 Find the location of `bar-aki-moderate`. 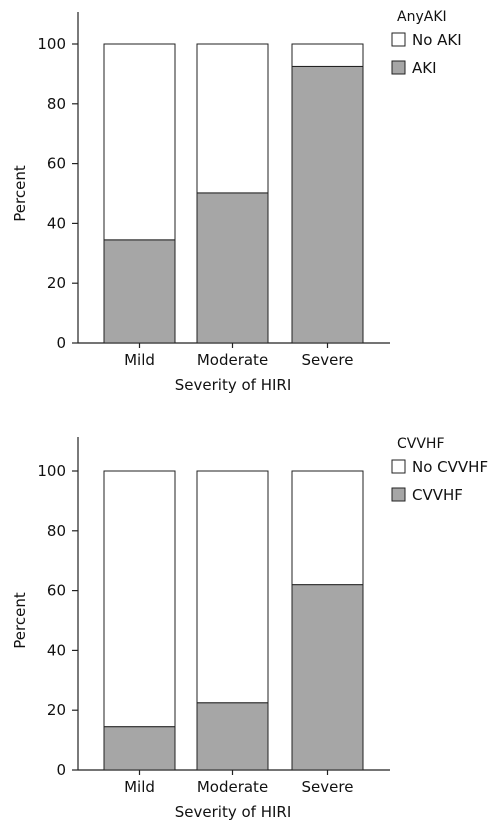

bar-aki-moderate is located at coordinates (232, 268).